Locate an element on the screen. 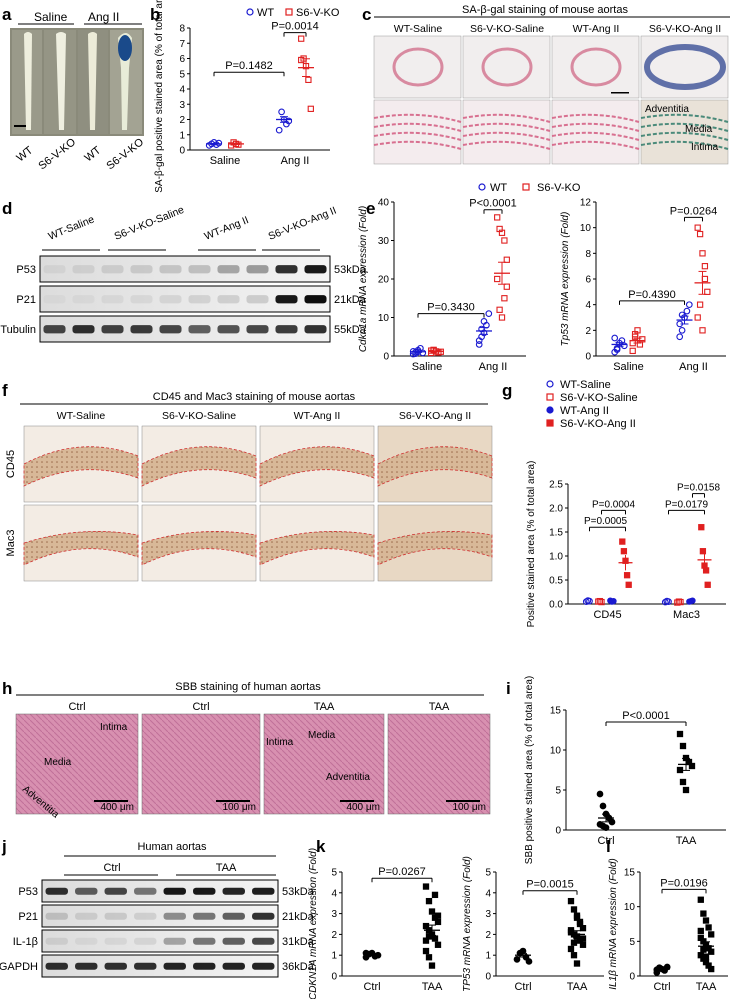 The width and height of the screenshot is (732, 999). panel-letter-b: b is located at coordinates (155, 14).